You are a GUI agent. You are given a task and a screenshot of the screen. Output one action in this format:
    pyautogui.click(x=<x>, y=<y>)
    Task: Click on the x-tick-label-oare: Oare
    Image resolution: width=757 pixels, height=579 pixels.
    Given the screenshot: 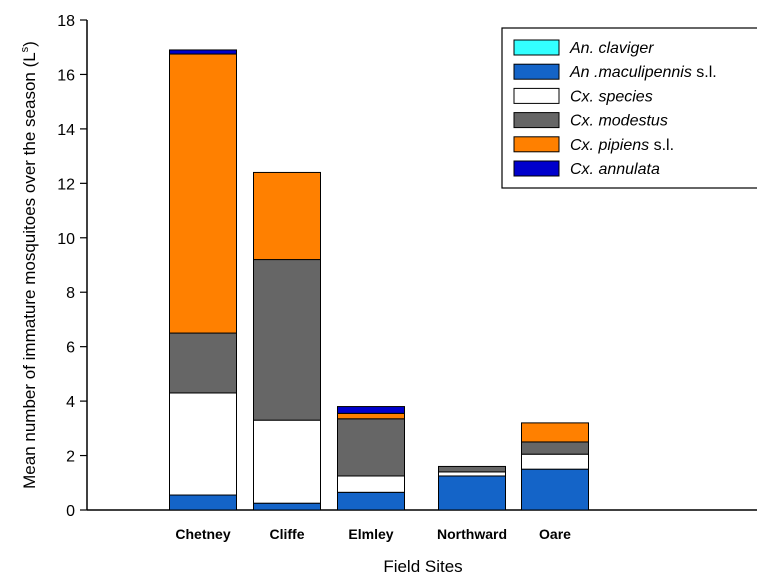 What is the action you would take?
    pyautogui.click(x=555, y=534)
    